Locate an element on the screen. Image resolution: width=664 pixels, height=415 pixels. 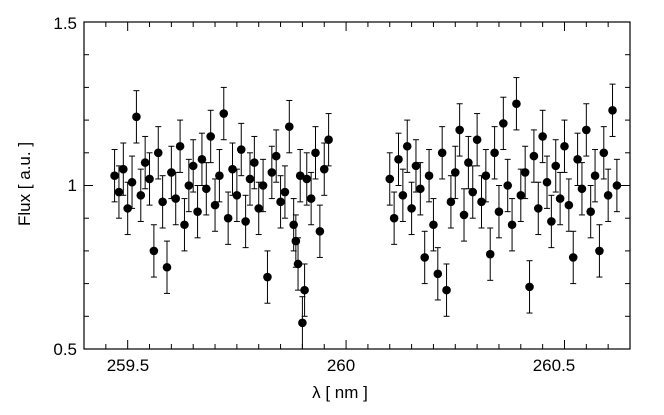
x-axis-label: λ [ nm ] is located at coordinates (340, 392).